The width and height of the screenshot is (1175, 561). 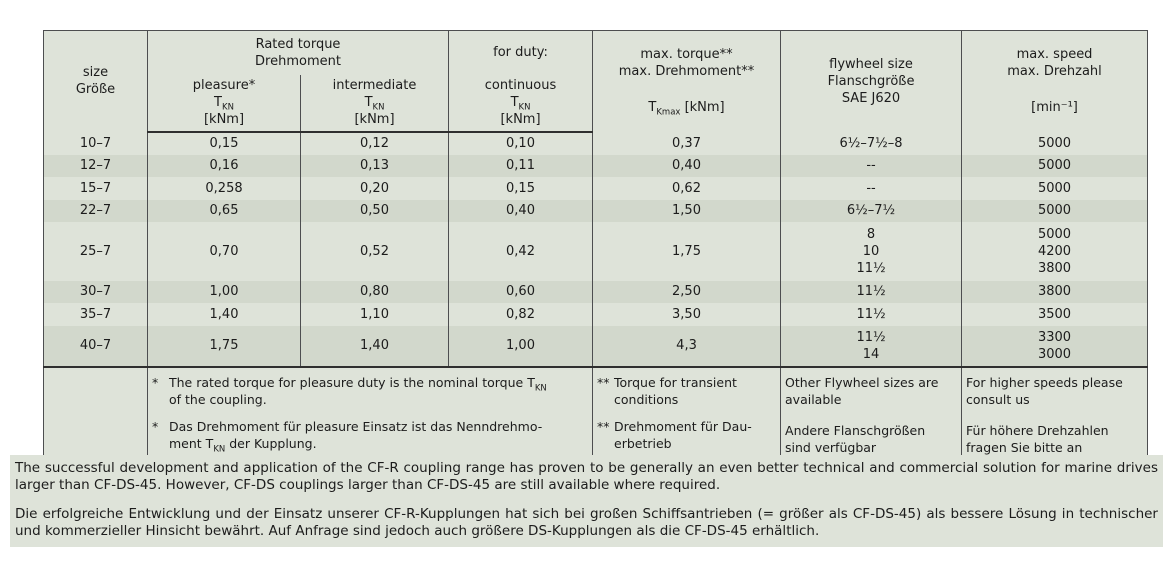 I want to click on intermediate-cell: 0,20, so click(x=374, y=188).